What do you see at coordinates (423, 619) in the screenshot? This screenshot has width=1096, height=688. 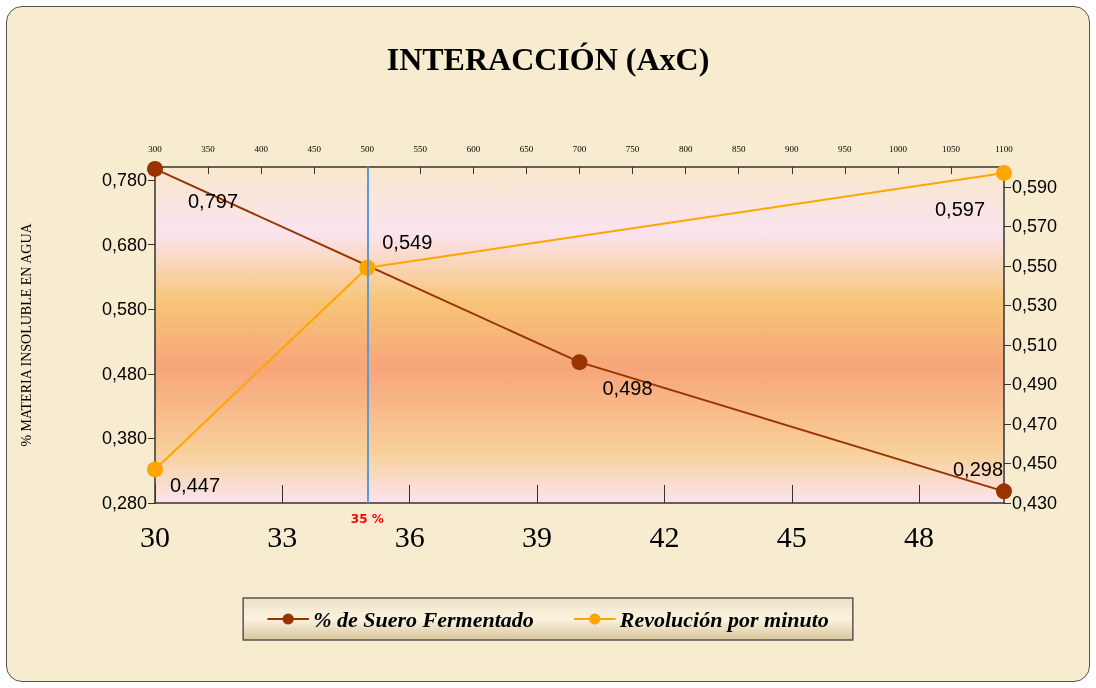 I see `legend-label: % de Suero Fermentado` at bounding box center [423, 619].